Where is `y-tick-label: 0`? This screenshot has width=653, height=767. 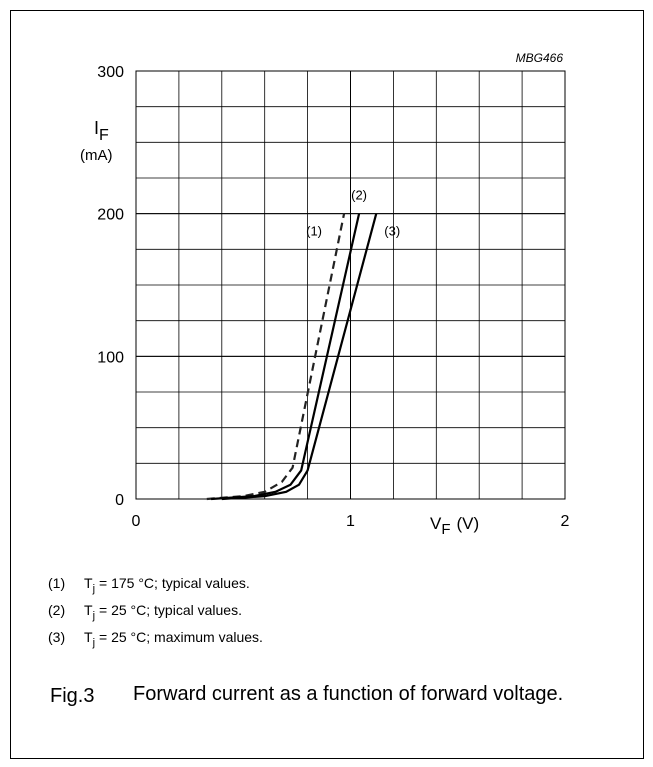 y-tick-label: 0 is located at coordinates (119, 500).